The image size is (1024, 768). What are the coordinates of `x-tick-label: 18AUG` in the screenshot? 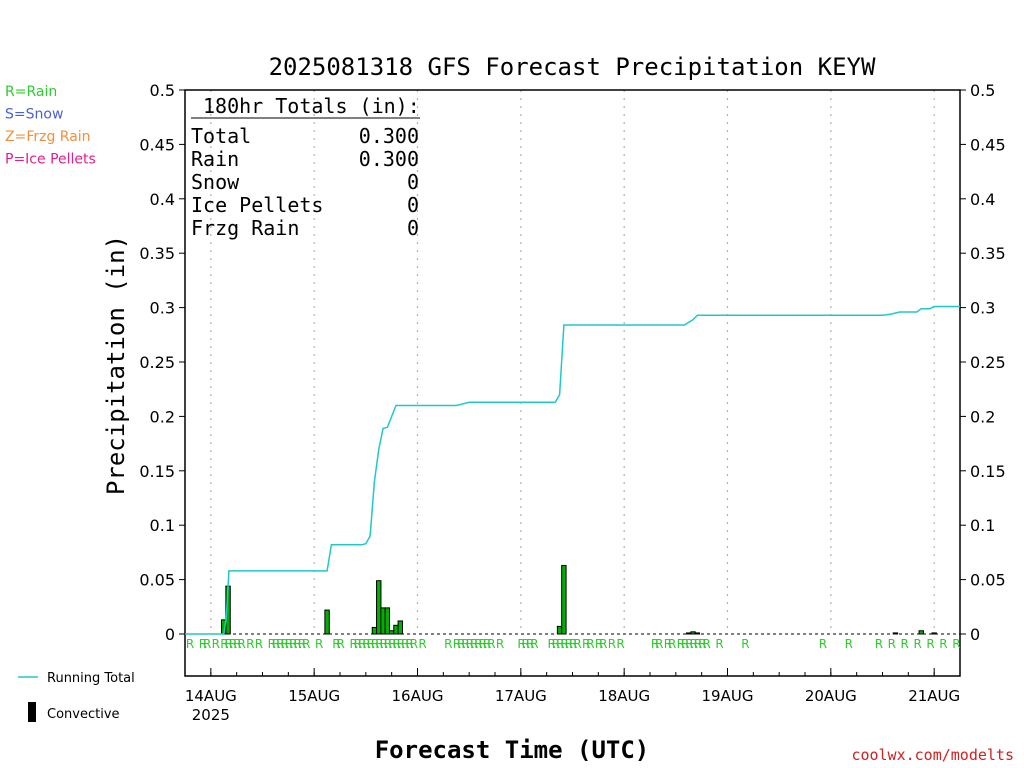 It's located at (624, 696).